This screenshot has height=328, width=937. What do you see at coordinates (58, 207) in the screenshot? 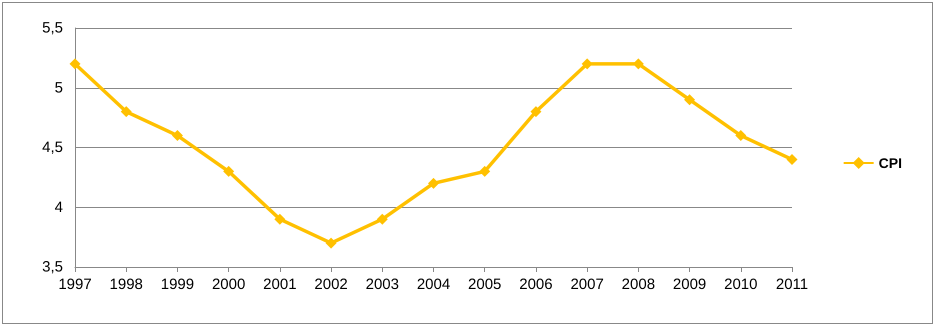
I see `y-tick-label: 4` at bounding box center [58, 207].